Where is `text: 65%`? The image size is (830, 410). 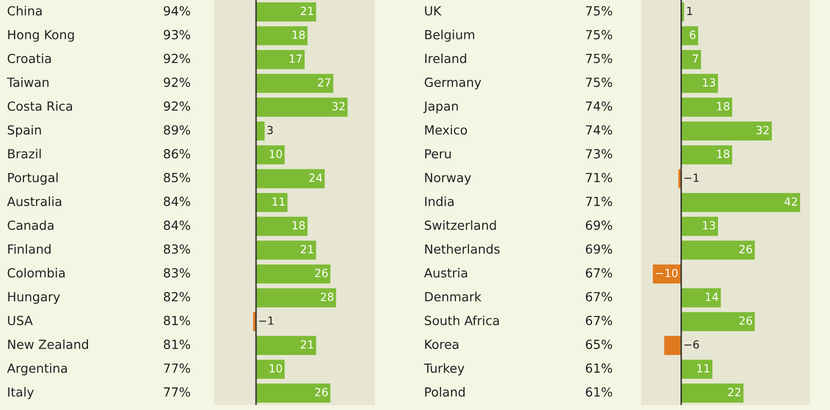
text: 65% is located at coordinates (599, 345).